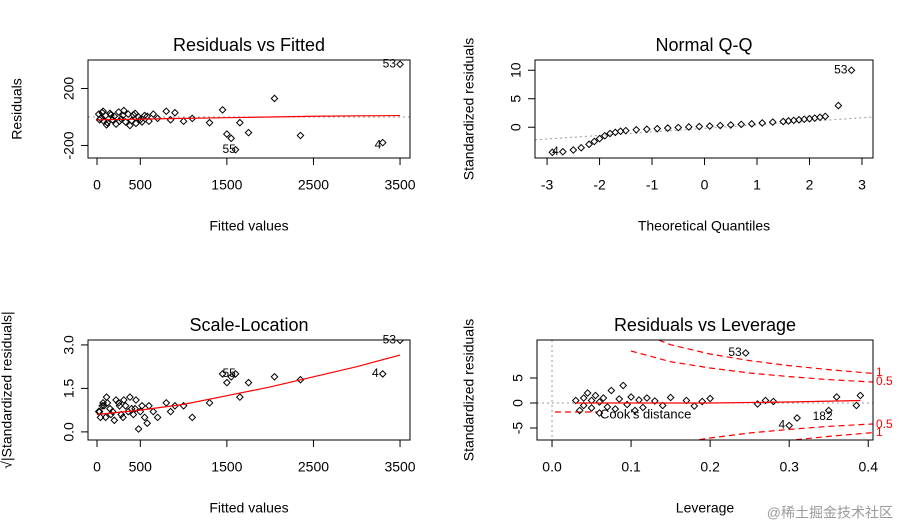 The image size is (900, 527). Describe the element at coordinates (69, 345) in the screenshot. I see `y-tick-label: 3.0` at that location.